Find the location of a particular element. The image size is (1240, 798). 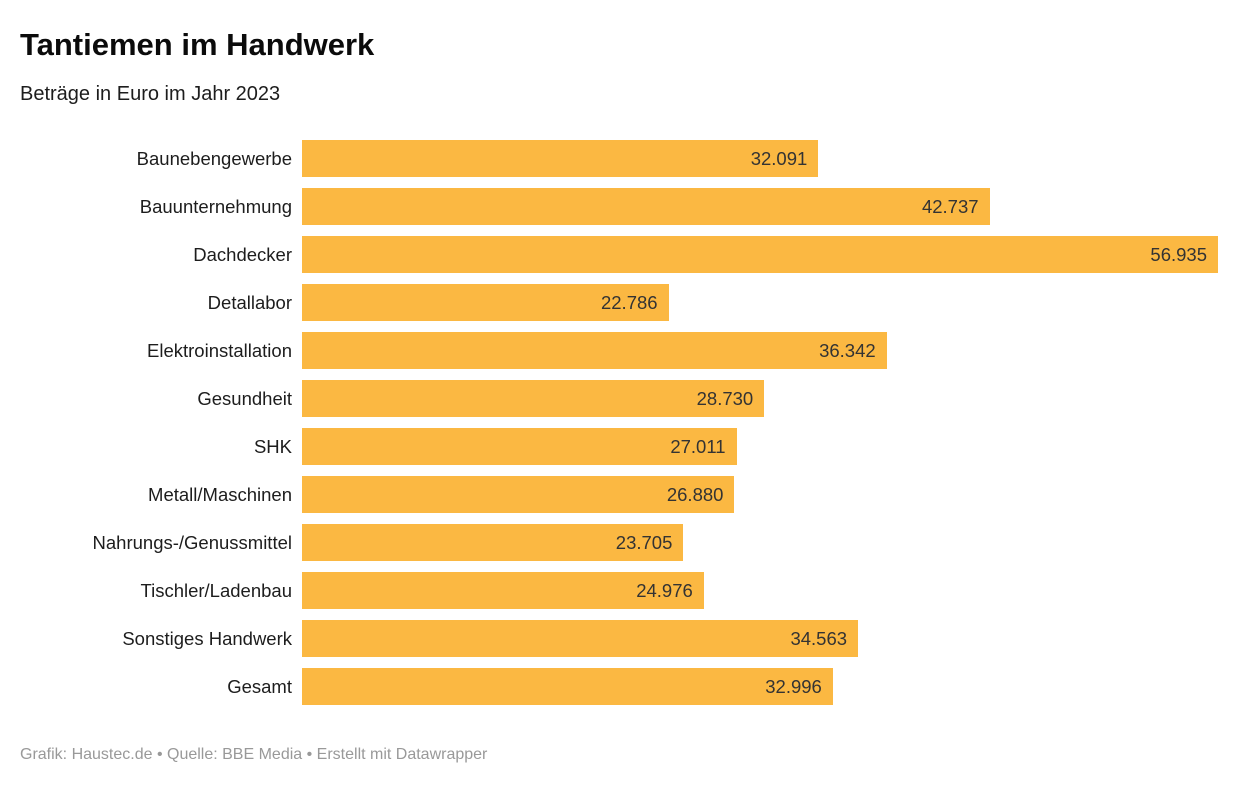

bar-track: 32.091 is located at coordinates (760, 159).